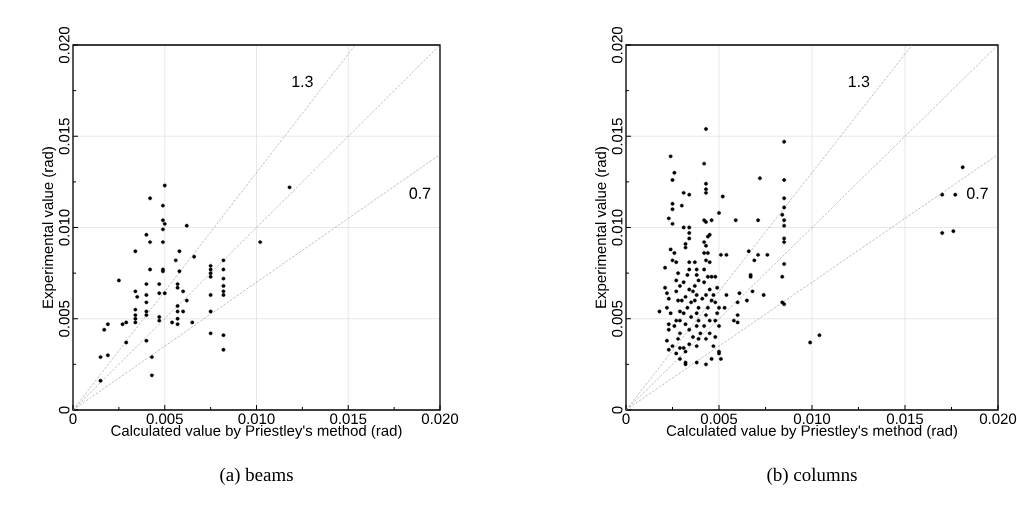 This screenshot has width=1017, height=506. I want to click on text: (a) beams, so click(256, 476).